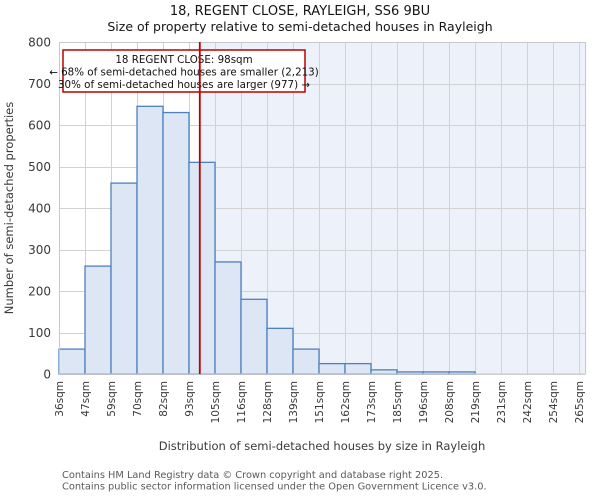 The width and height of the screenshot is (600, 500). What do you see at coordinates (183, 60) in the screenshot?
I see `annotation-line-1: 18 REGENT CLOSE: 98sqm` at bounding box center [183, 60].